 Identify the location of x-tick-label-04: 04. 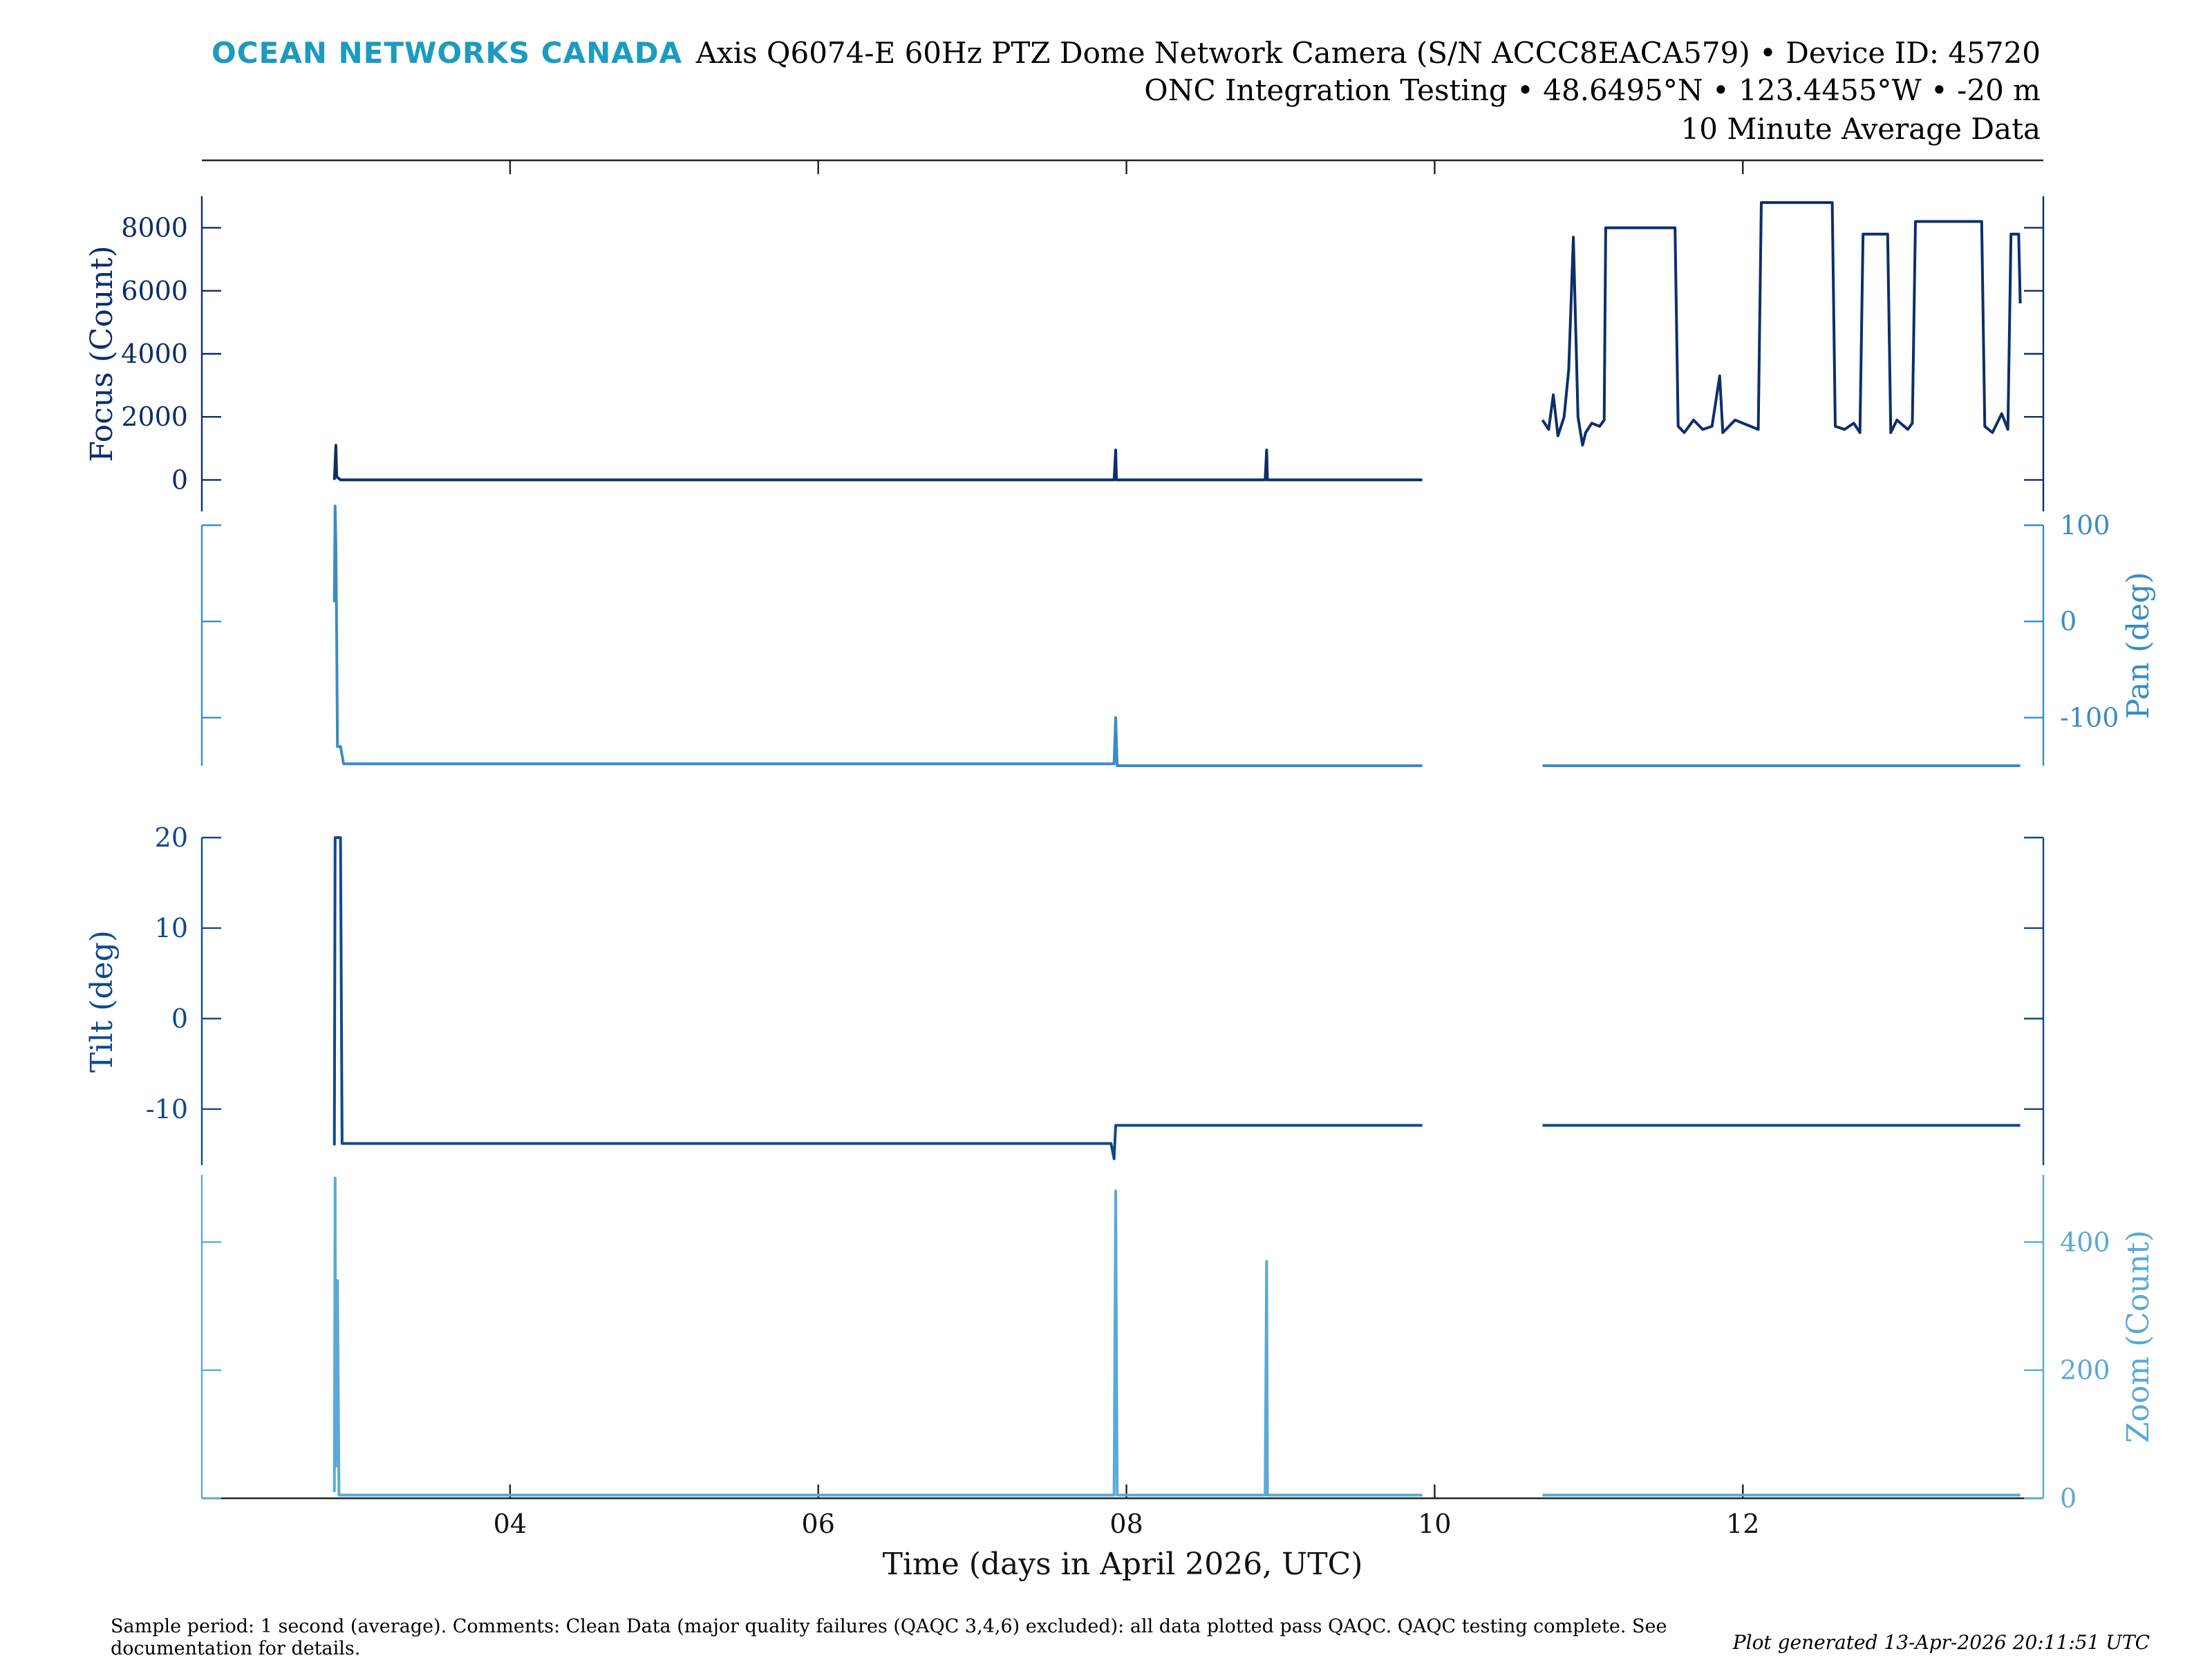
(510, 1524).